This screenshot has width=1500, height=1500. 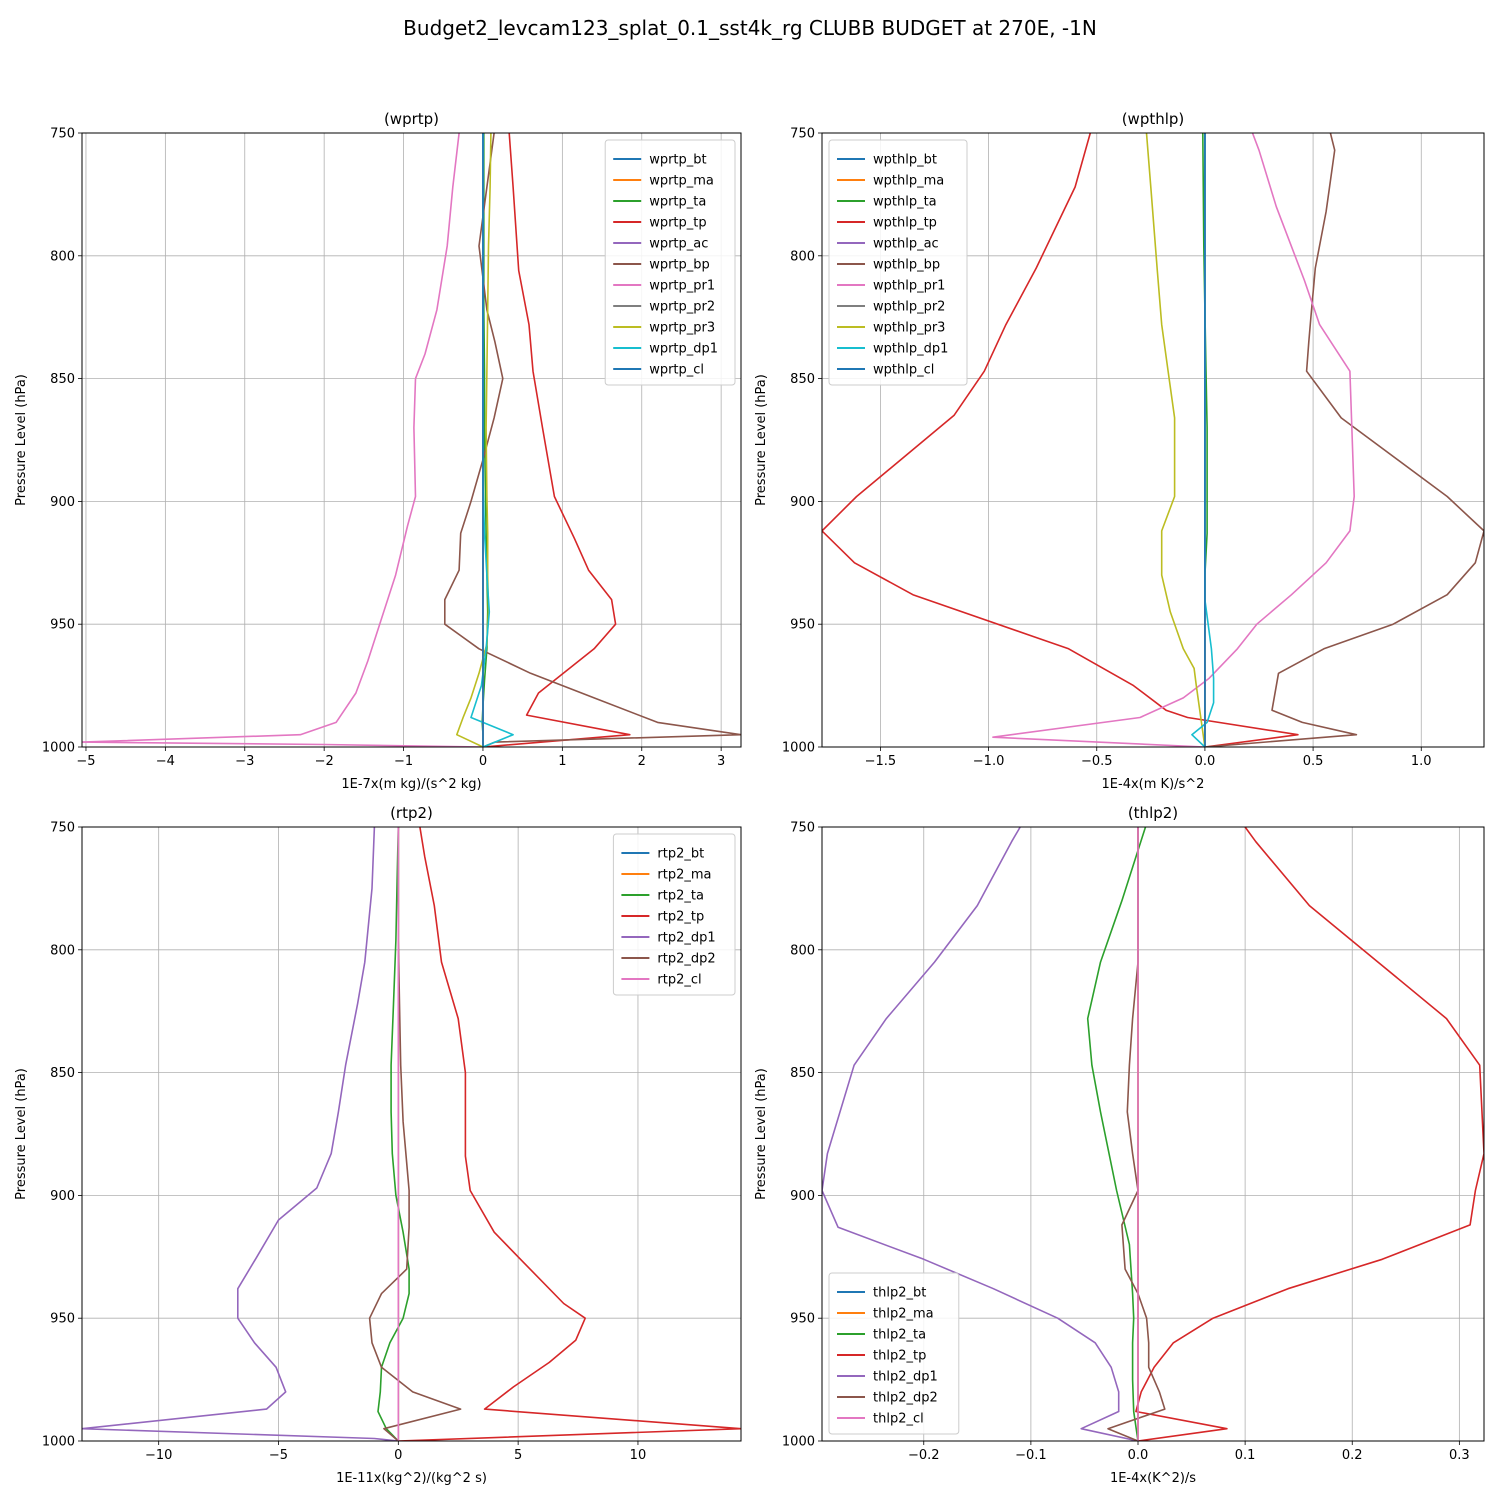 I want to click on legend-label: wprtp_ma, so click(x=681, y=181).